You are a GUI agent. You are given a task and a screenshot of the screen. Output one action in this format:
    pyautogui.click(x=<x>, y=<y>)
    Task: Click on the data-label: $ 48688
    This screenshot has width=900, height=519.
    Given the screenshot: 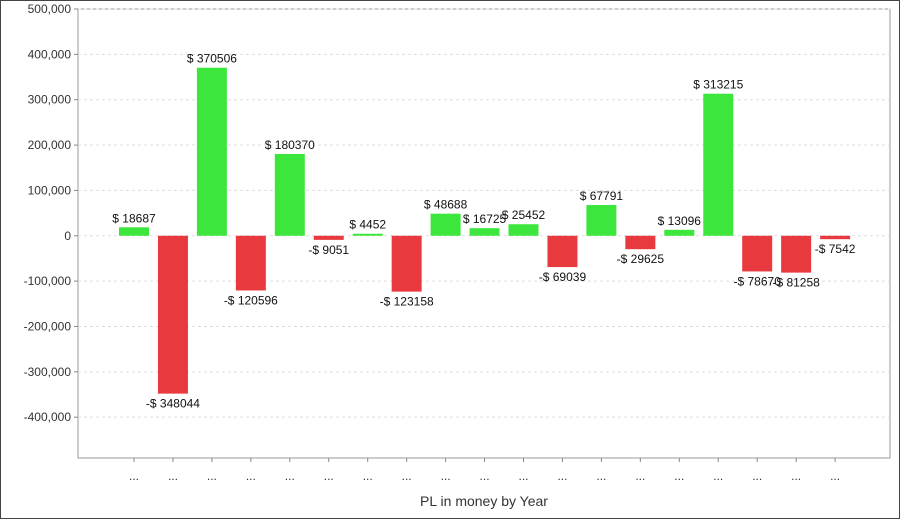 What is the action you would take?
    pyautogui.click(x=446, y=205)
    